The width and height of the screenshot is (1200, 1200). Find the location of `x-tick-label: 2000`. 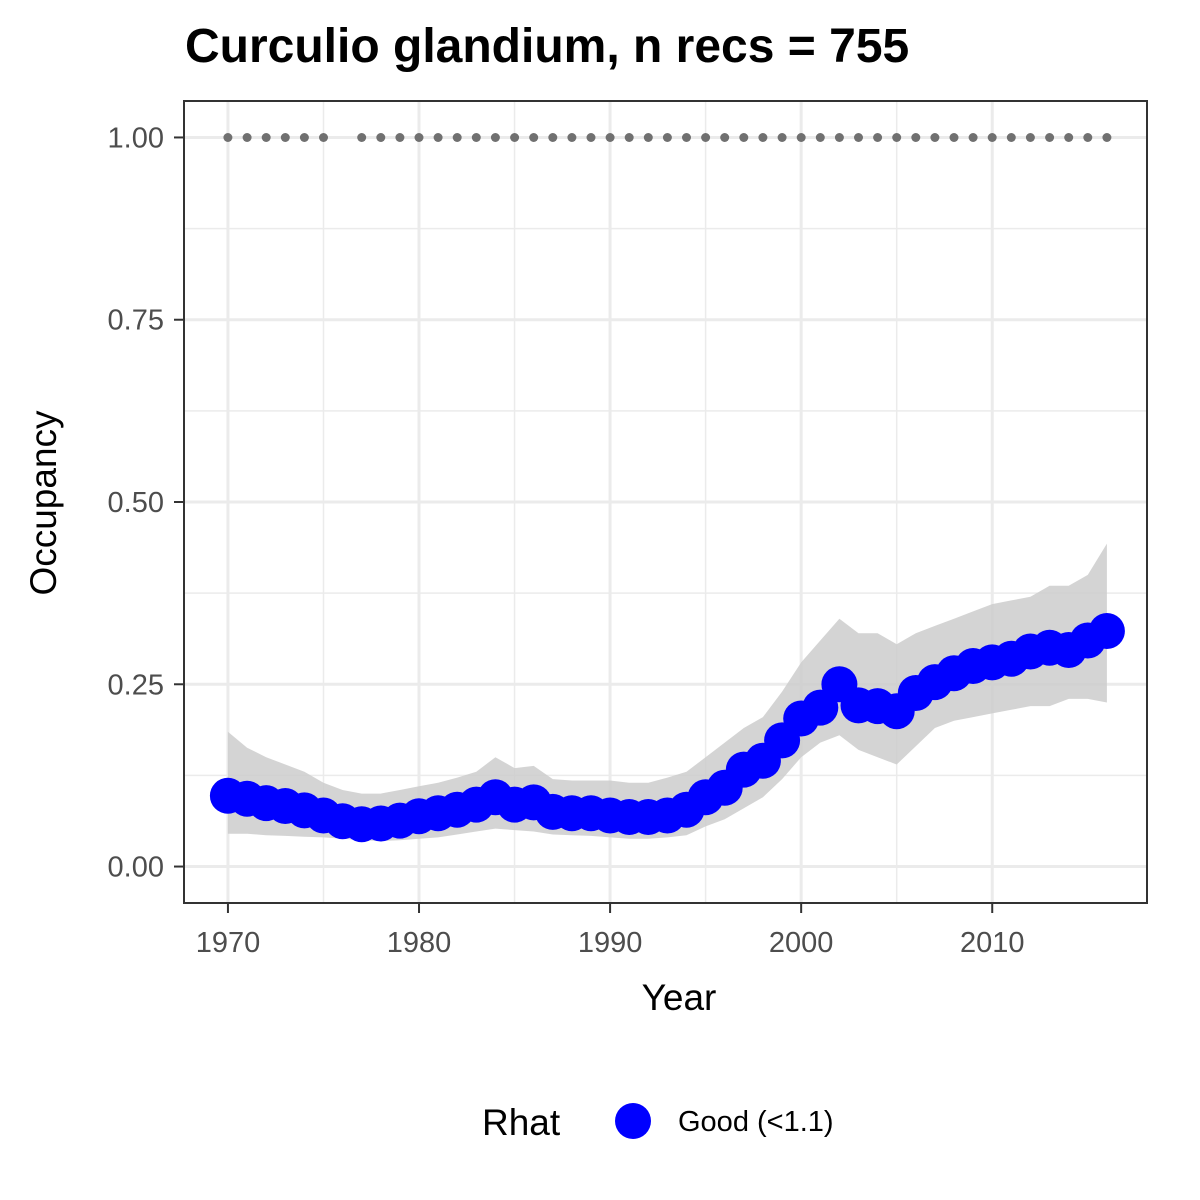

x-tick-label: 2000 is located at coordinates (801, 943).